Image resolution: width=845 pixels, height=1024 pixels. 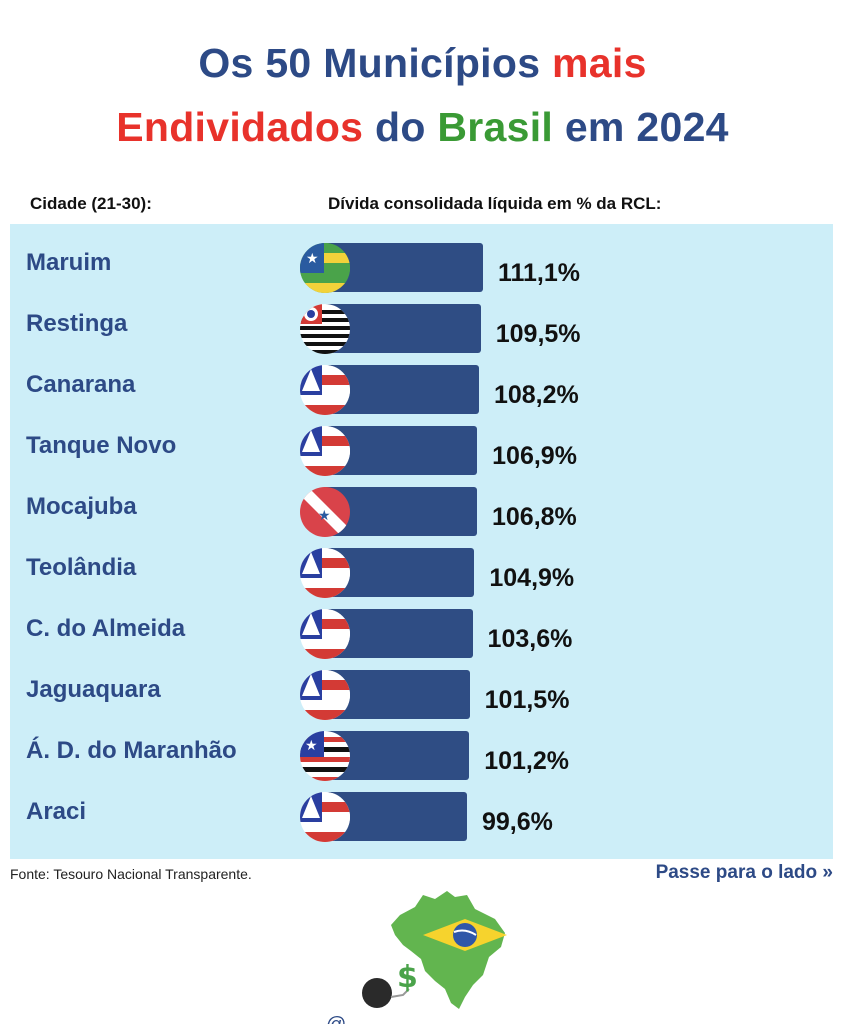 What do you see at coordinates (534, 456) in the screenshot?
I see `value-label: 106,9%` at bounding box center [534, 456].